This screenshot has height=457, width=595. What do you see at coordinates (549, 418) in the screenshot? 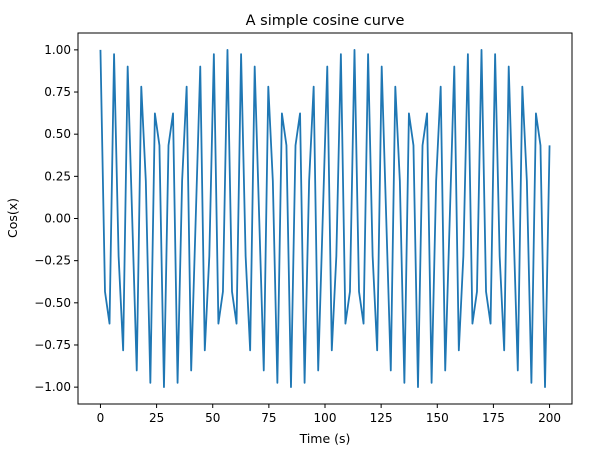
I see `x-tick-label: 200` at bounding box center [549, 418].